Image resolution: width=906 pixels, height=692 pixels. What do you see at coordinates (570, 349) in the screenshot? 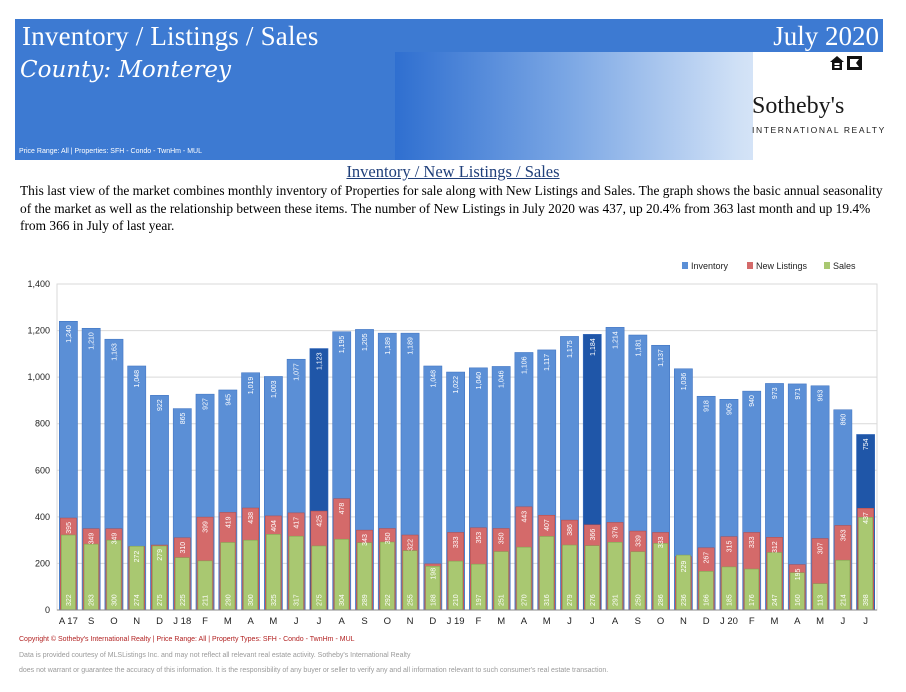
I see `inventory-data-label: 1,175` at bounding box center [570, 349].